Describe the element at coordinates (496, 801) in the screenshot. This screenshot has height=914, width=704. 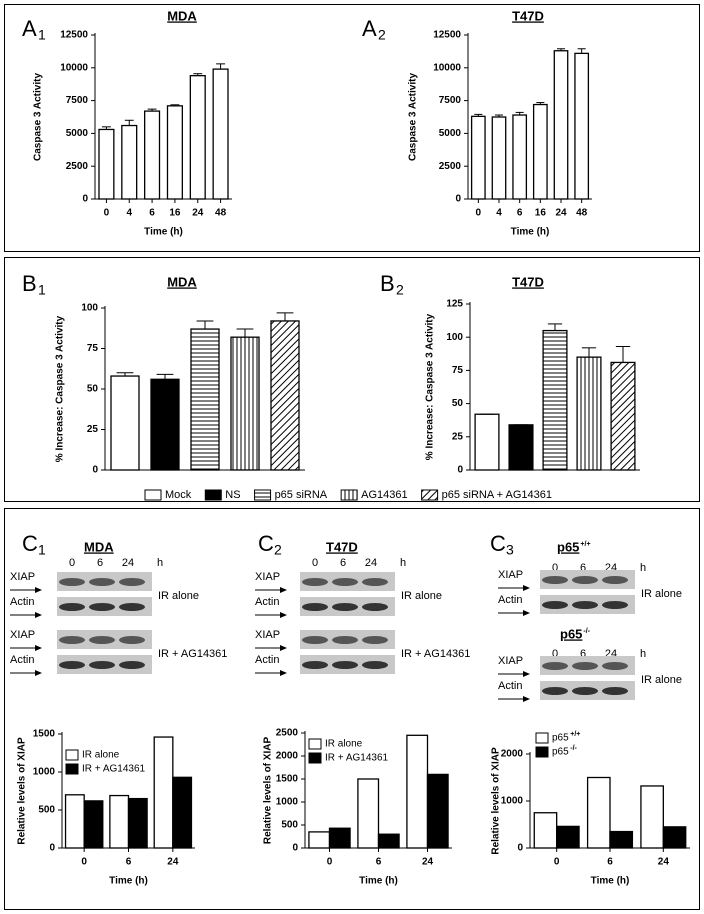
I see `y-axis-label: Relative levels of XIAP` at that location.